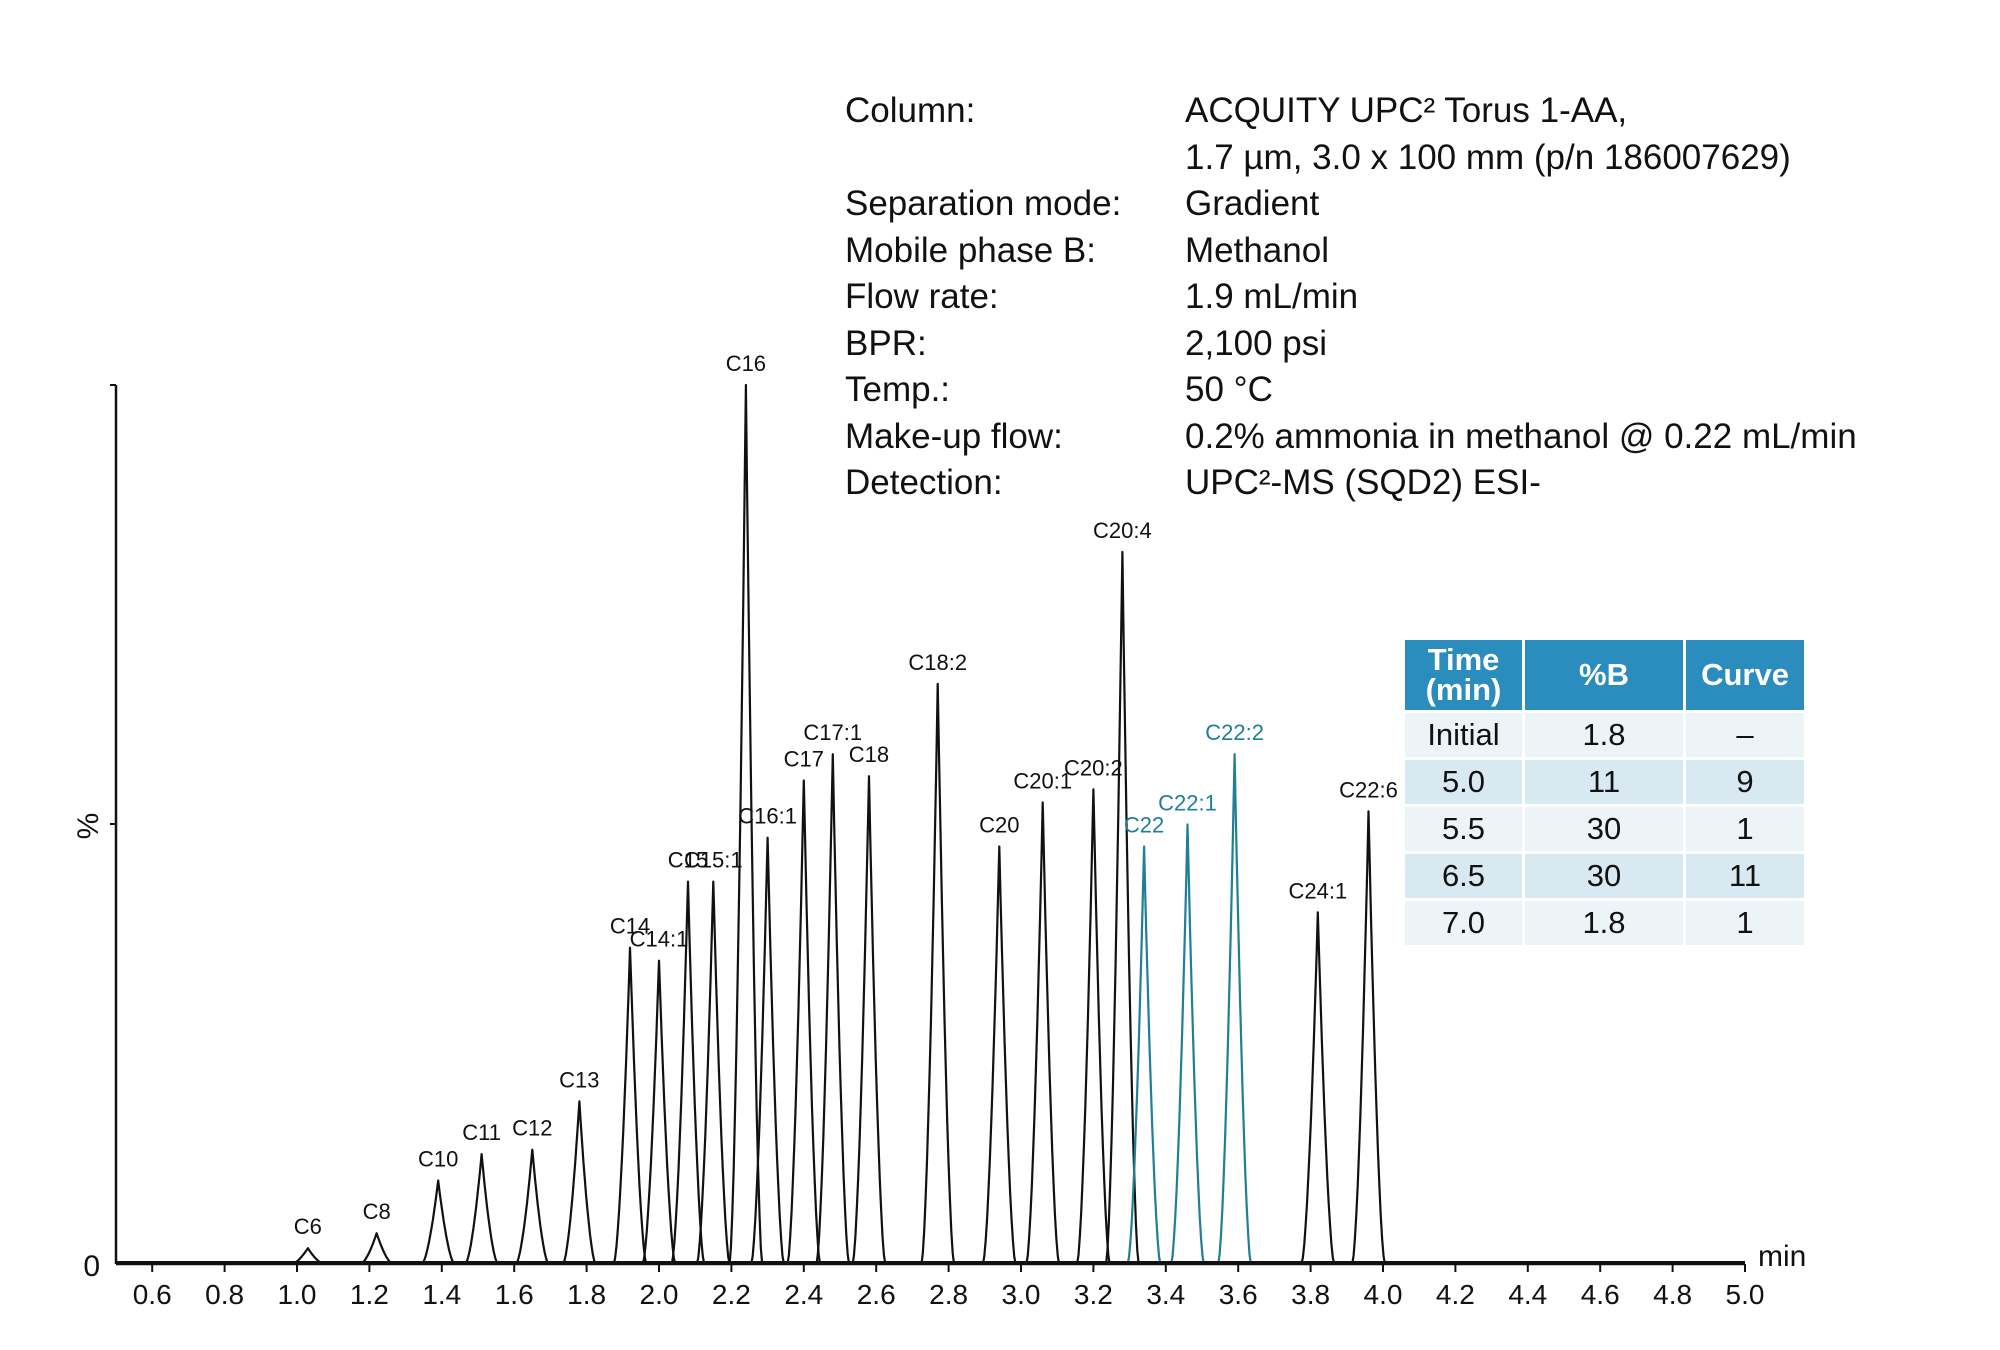 The height and width of the screenshot is (1350, 2000). What do you see at coordinates (804, 759) in the screenshot?
I see `peak-label: C17` at bounding box center [804, 759].